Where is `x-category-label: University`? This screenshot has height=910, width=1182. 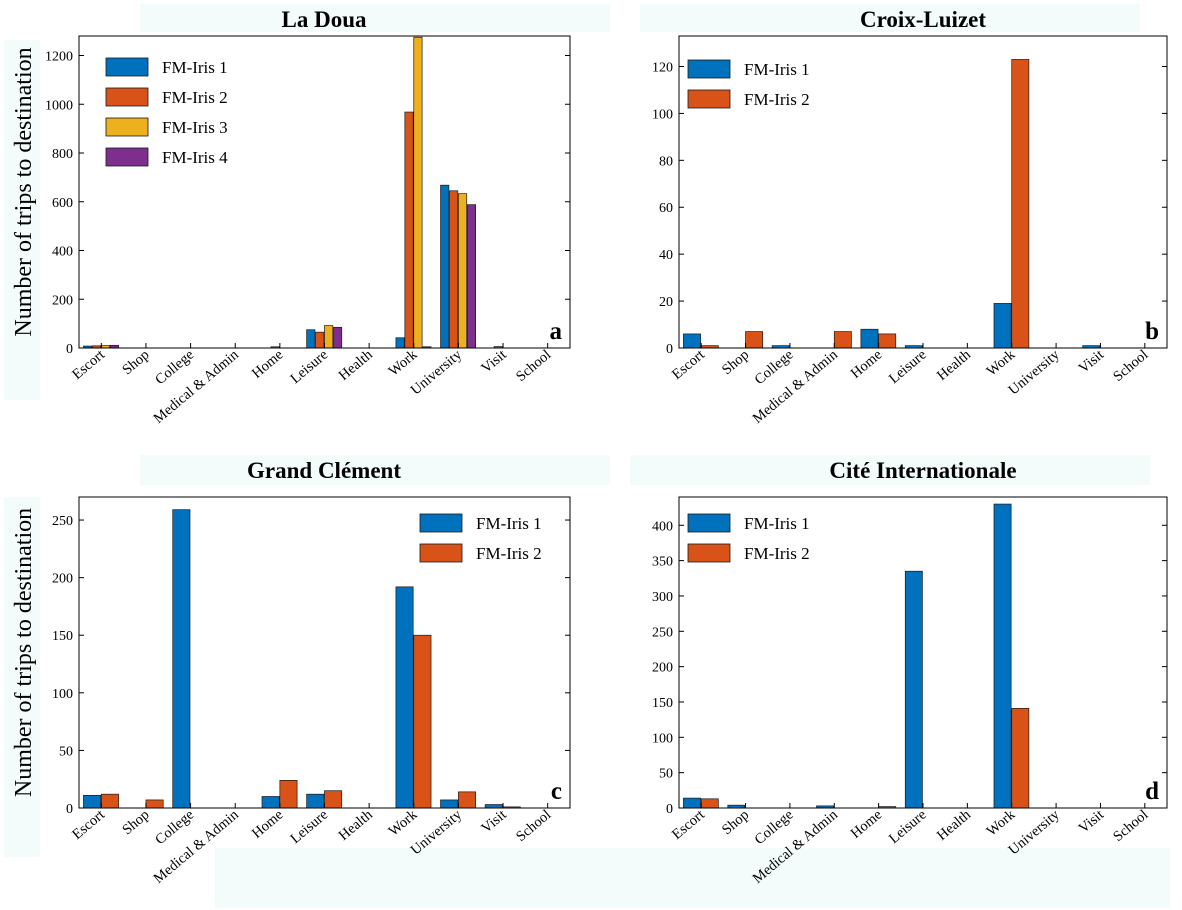
x-category-label: University is located at coordinates (437, 372).